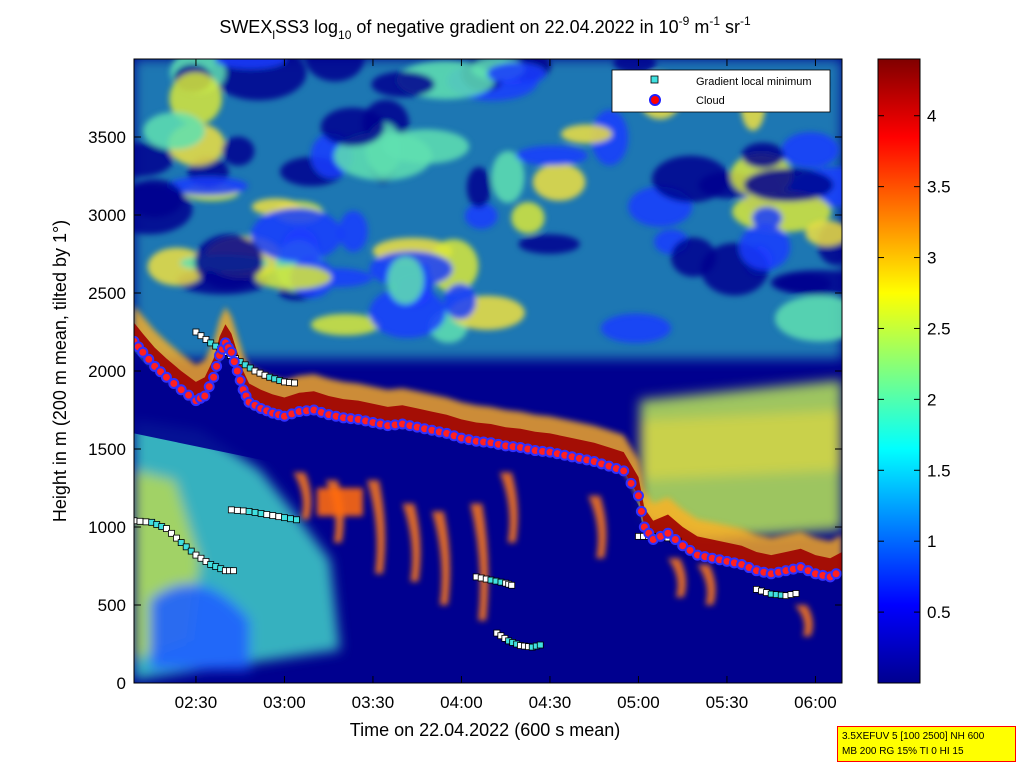 The height and width of the screenshot is (767, 1023). What do you see at coordinates (939, 470) in the screenshot?
I see `colorbar-tick-label: 1.5` at bounding box center [939, 470].